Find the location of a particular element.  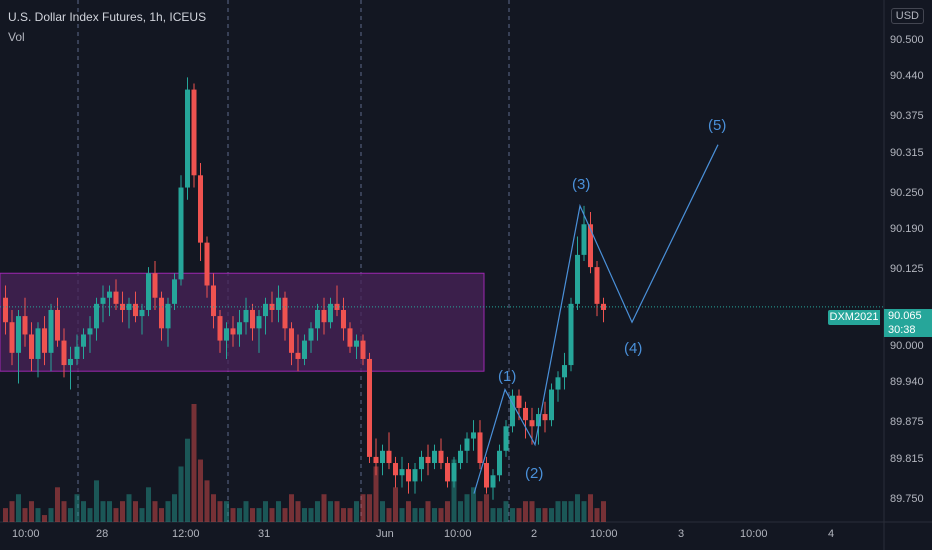

wave-label: (1) is located at coordinates (507, 376).